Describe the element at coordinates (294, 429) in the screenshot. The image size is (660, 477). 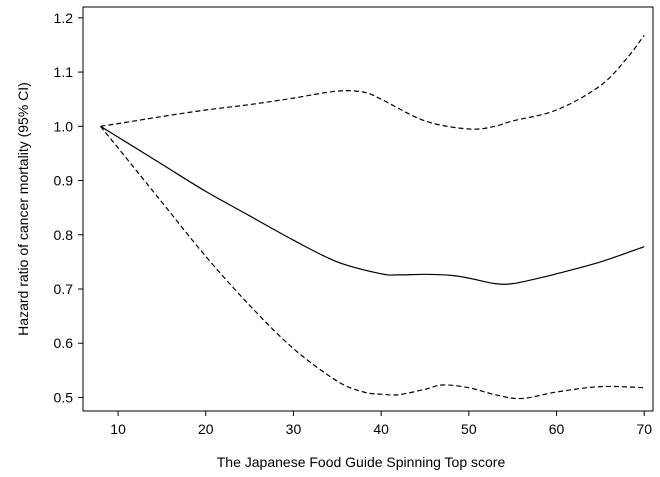
I see `x-tick-label: 30` at that location.